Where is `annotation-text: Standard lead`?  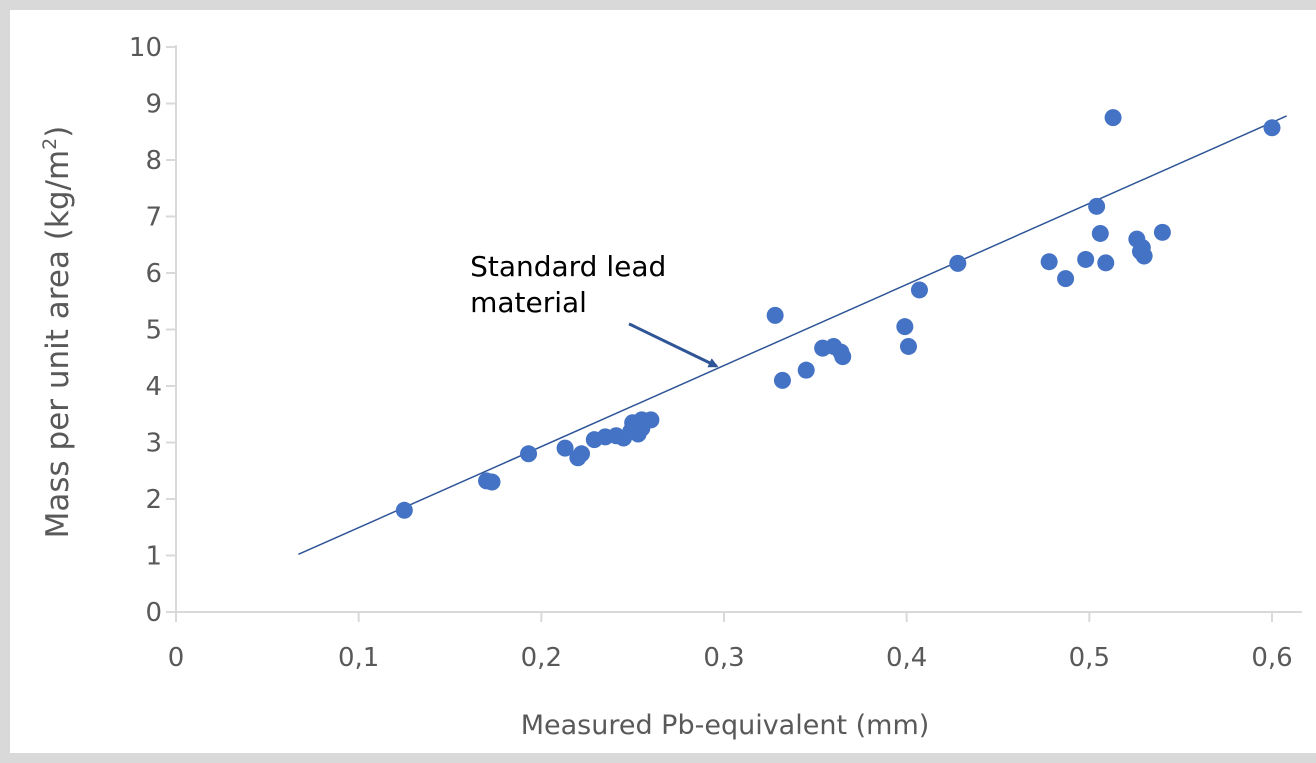 annotation-text: Standard lead is located at coordinates (568, 266).